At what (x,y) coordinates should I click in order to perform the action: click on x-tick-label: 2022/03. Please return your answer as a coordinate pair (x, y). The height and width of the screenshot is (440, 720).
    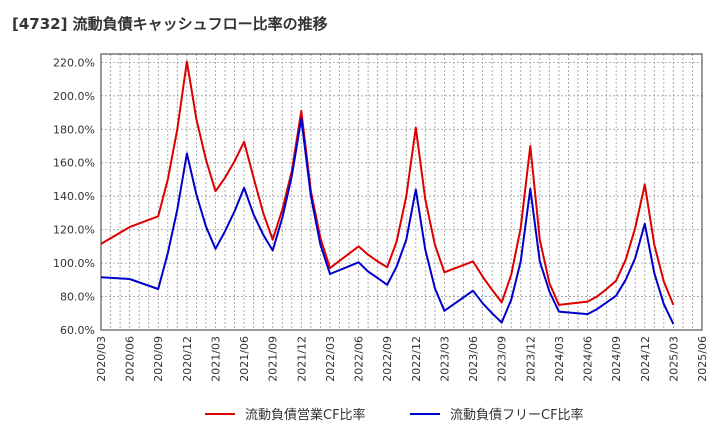
    Looking at the image, I should click on (330, 359).